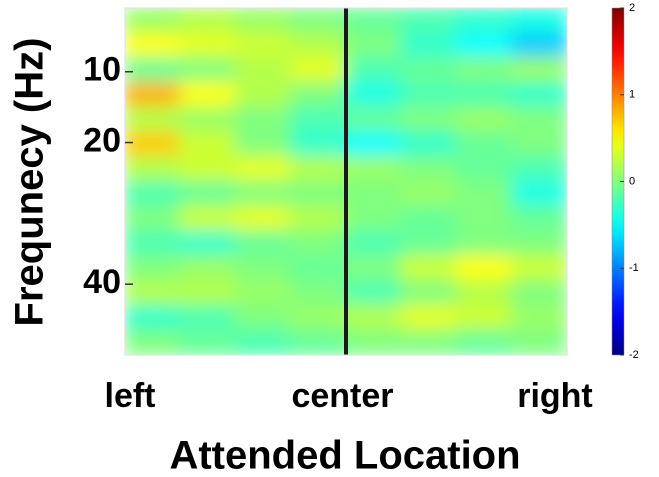  I want to click on colorbar-tick-label: -1, so click(634, 268).